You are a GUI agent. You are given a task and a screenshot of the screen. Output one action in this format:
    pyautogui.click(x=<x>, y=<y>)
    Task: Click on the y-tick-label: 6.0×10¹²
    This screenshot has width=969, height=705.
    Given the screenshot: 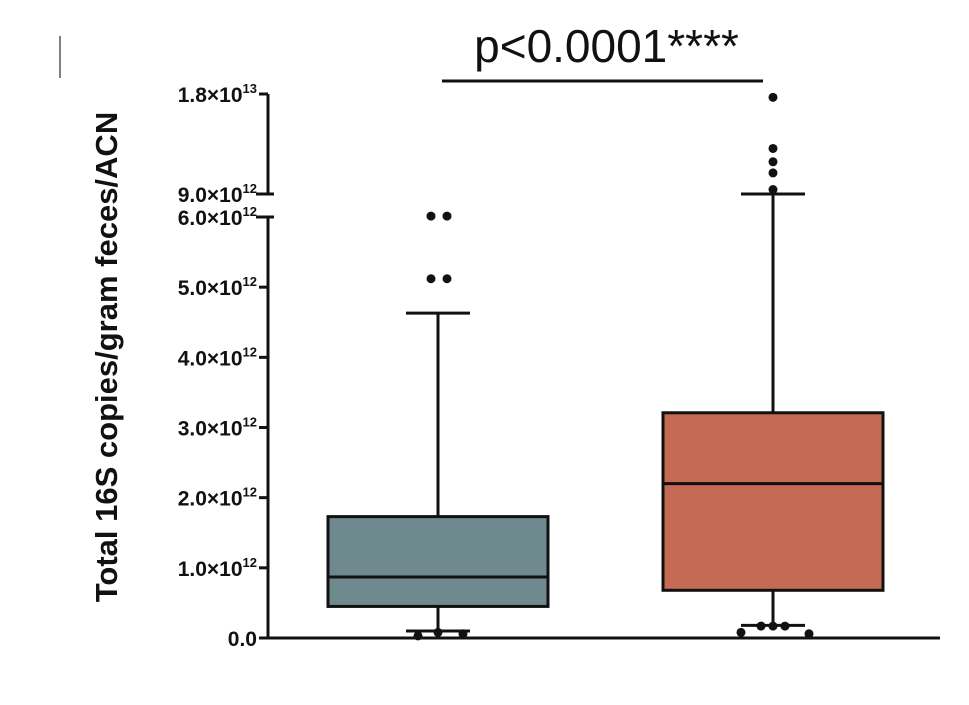 What is the action you would take?
    pyautogui.click(x=217, y=217)
    